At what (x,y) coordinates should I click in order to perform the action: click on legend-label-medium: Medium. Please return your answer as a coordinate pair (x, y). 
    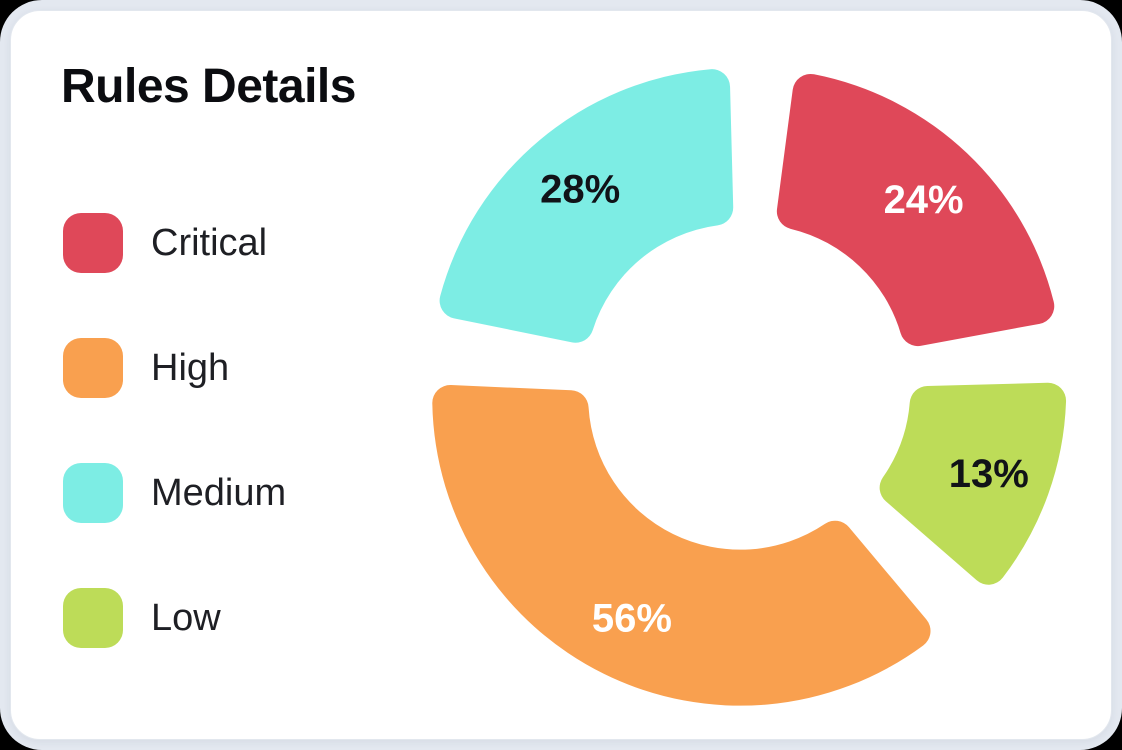
    Looking at the image, I should click on (219, 492).